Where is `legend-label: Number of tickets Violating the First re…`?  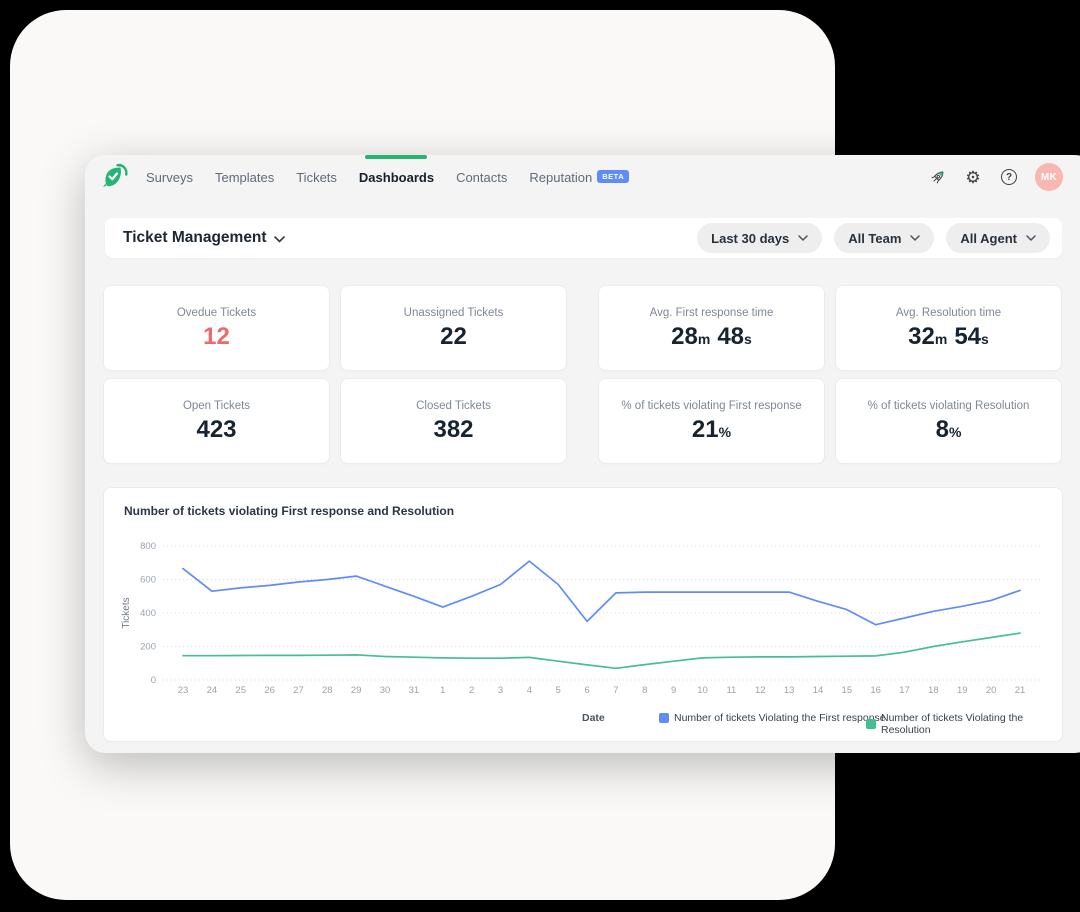
legend-label: Number of tickets Violating the First re… is located at coordinates (780, 718).